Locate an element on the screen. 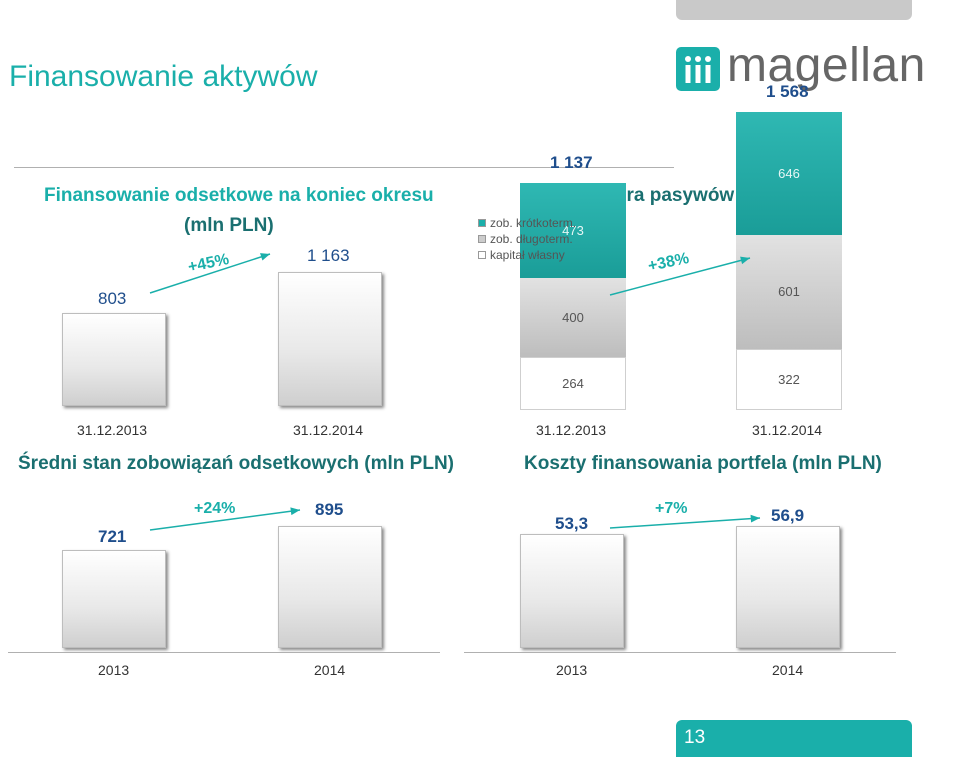 The width and height of the screenshot is (960, 757). segment-value-label-2-0: 473 is located at coordinates (573, 230).